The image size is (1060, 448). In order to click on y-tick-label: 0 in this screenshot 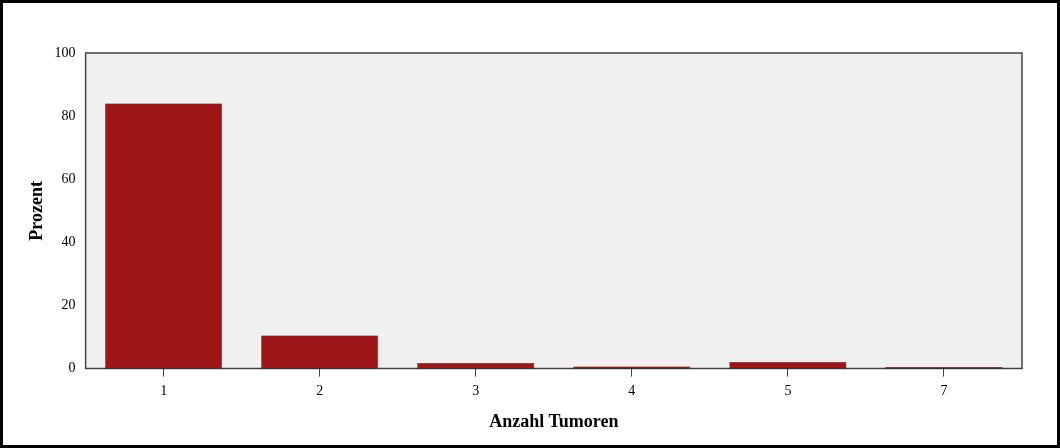, I will do `click(72, 368)`.